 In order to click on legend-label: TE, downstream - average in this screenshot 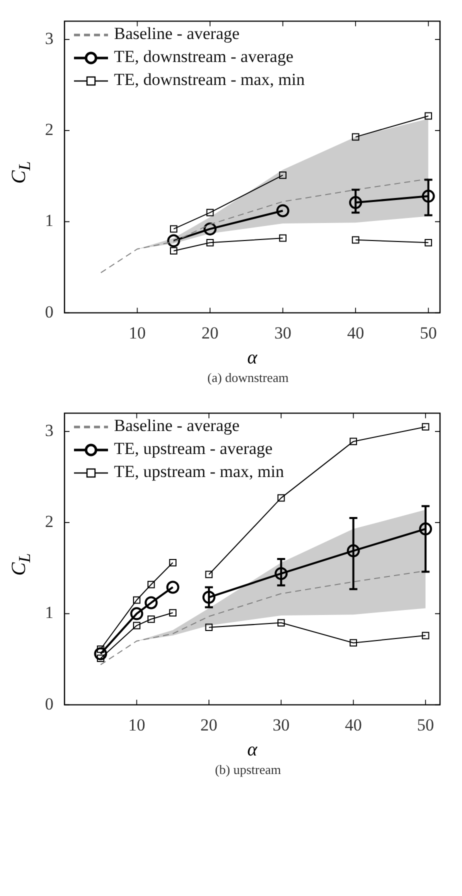, I will do `click(204, 56)`.